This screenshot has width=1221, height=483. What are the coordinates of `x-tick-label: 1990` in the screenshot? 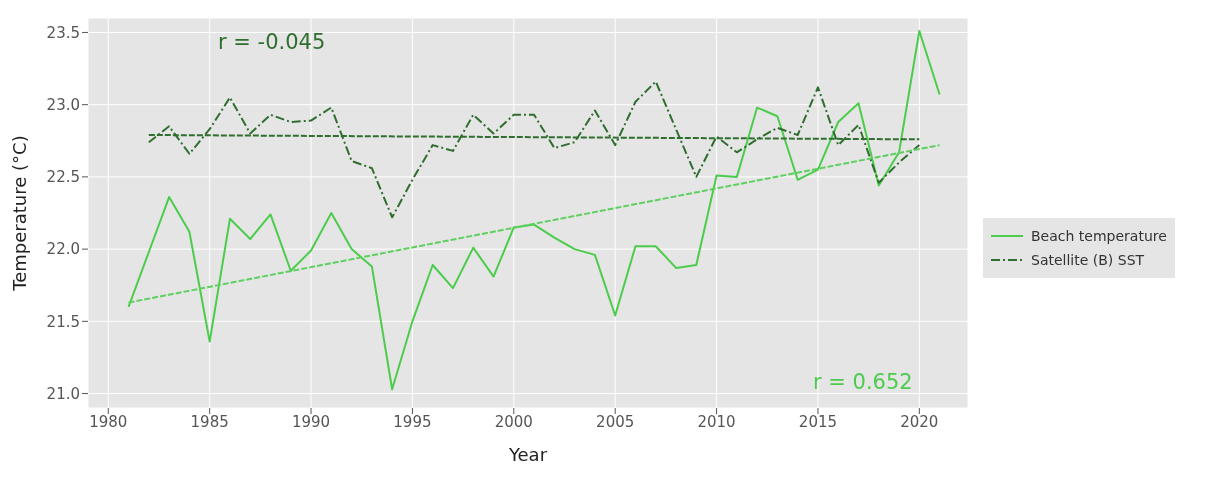 It's located at (311, 421).